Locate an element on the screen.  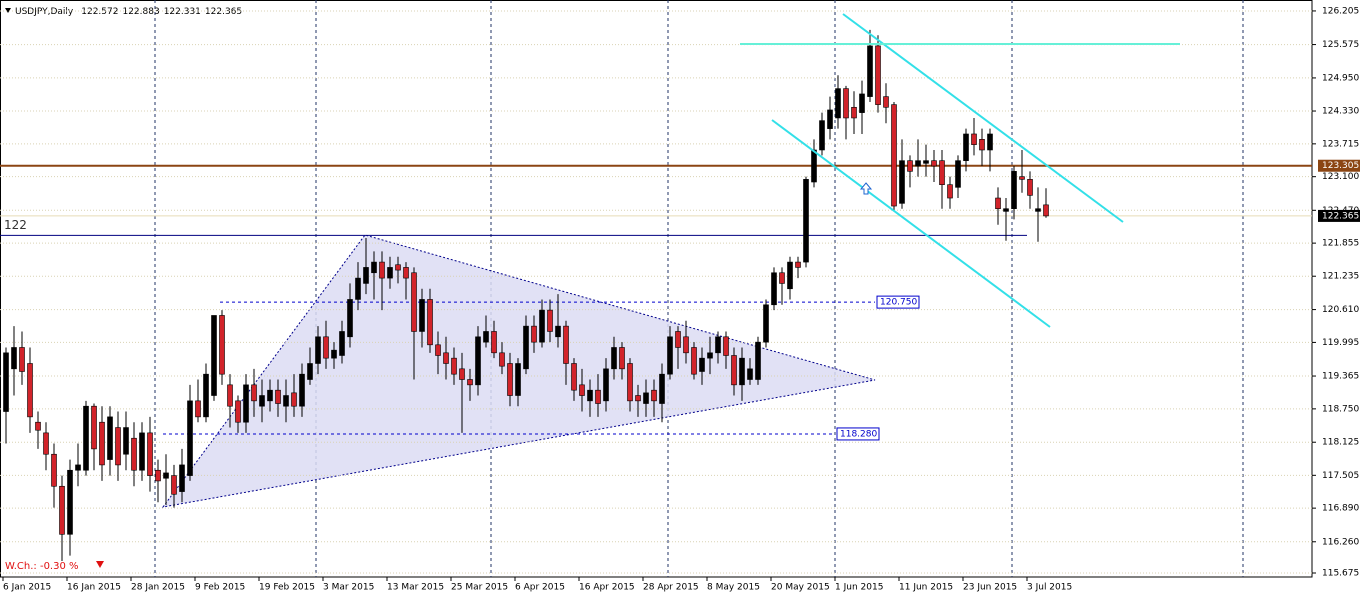
level-label: 123.305 is located at coordinates (1340, 166).